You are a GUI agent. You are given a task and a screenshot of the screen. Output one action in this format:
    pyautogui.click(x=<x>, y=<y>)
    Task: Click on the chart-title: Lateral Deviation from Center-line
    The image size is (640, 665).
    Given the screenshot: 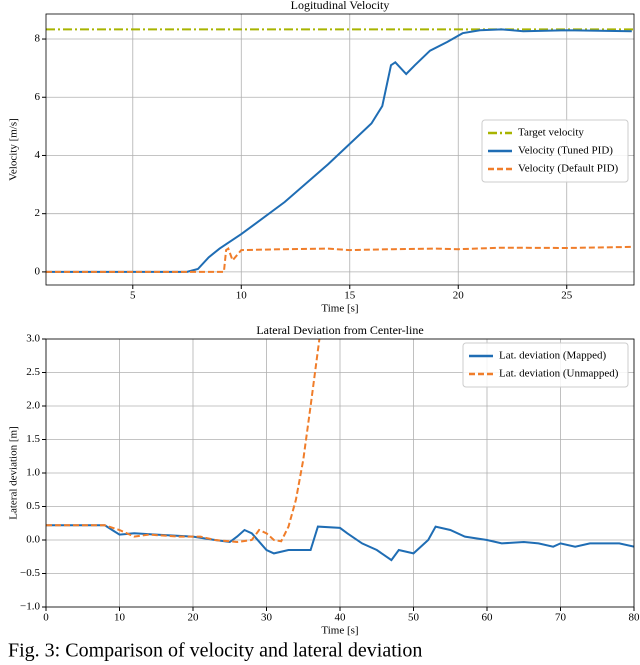 What is the action you would take?
    pyautogui.click(x=339, y=330)
    